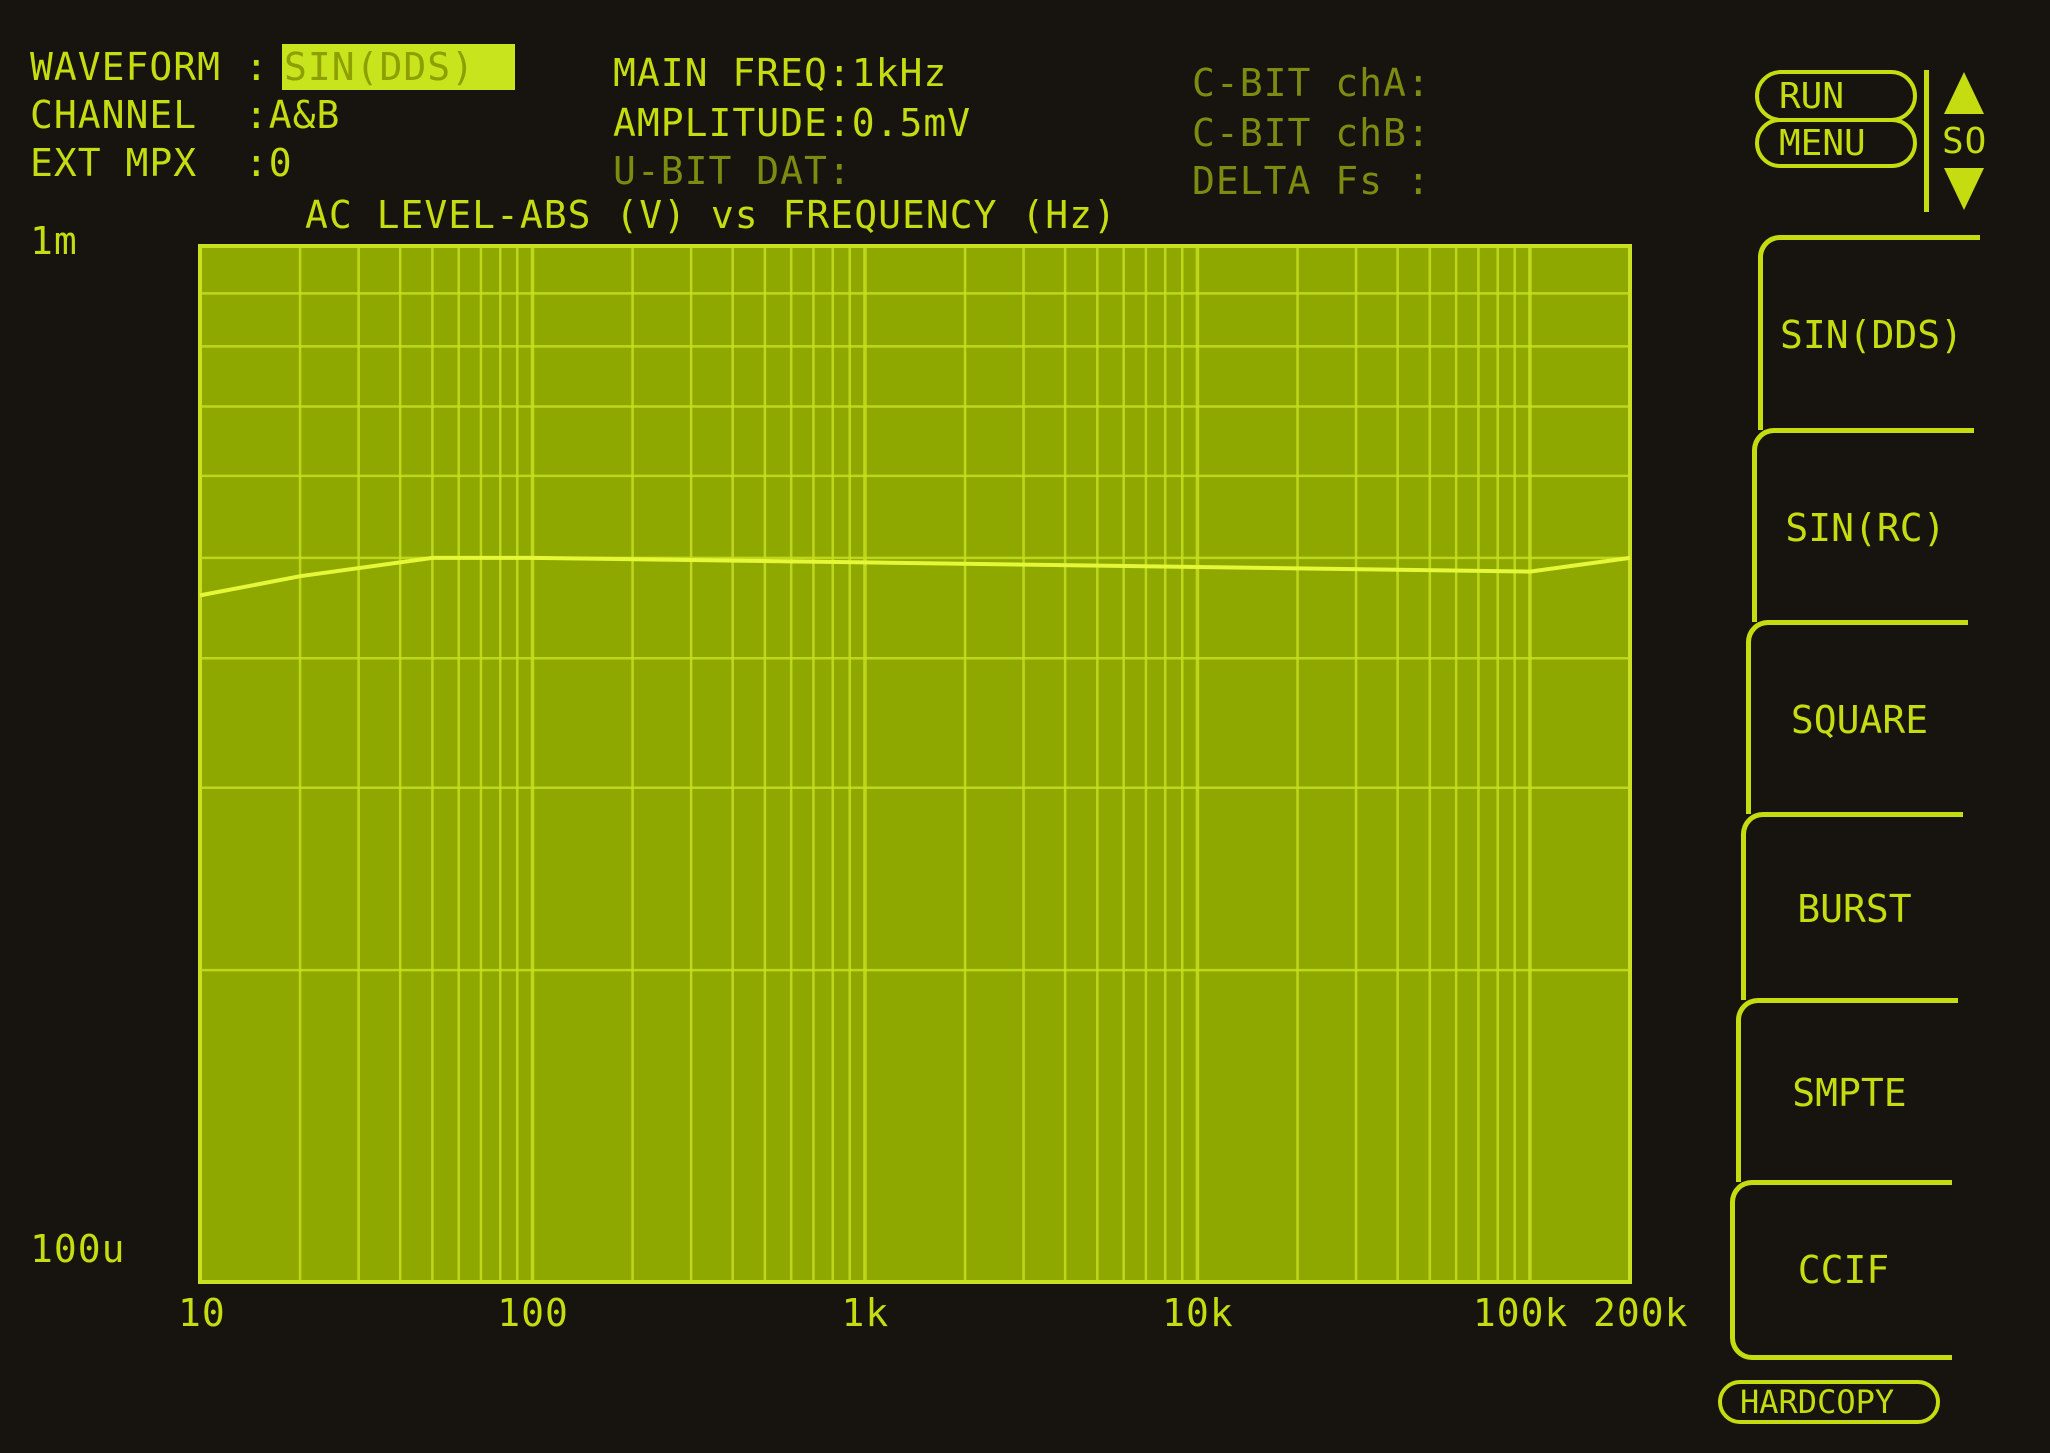 This screenshot has width=2050, height=1453. Describe the element at coordinates (1520, 1313) in the screenshot. I see `x-tick-label: 100k` at that location.